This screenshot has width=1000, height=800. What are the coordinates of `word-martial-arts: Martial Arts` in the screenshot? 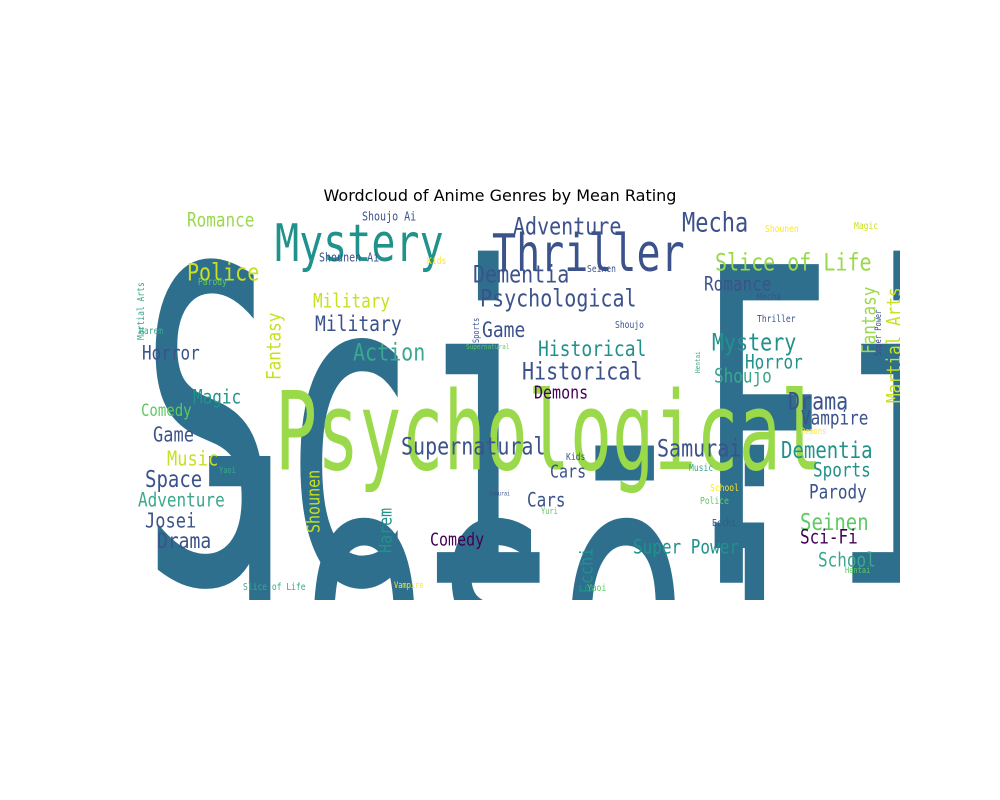 It's located at (891, 345).